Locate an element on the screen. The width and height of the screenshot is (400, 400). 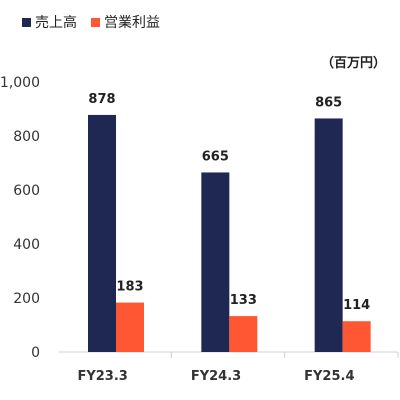
data-label: 133 is located at coordinates (243, 300).